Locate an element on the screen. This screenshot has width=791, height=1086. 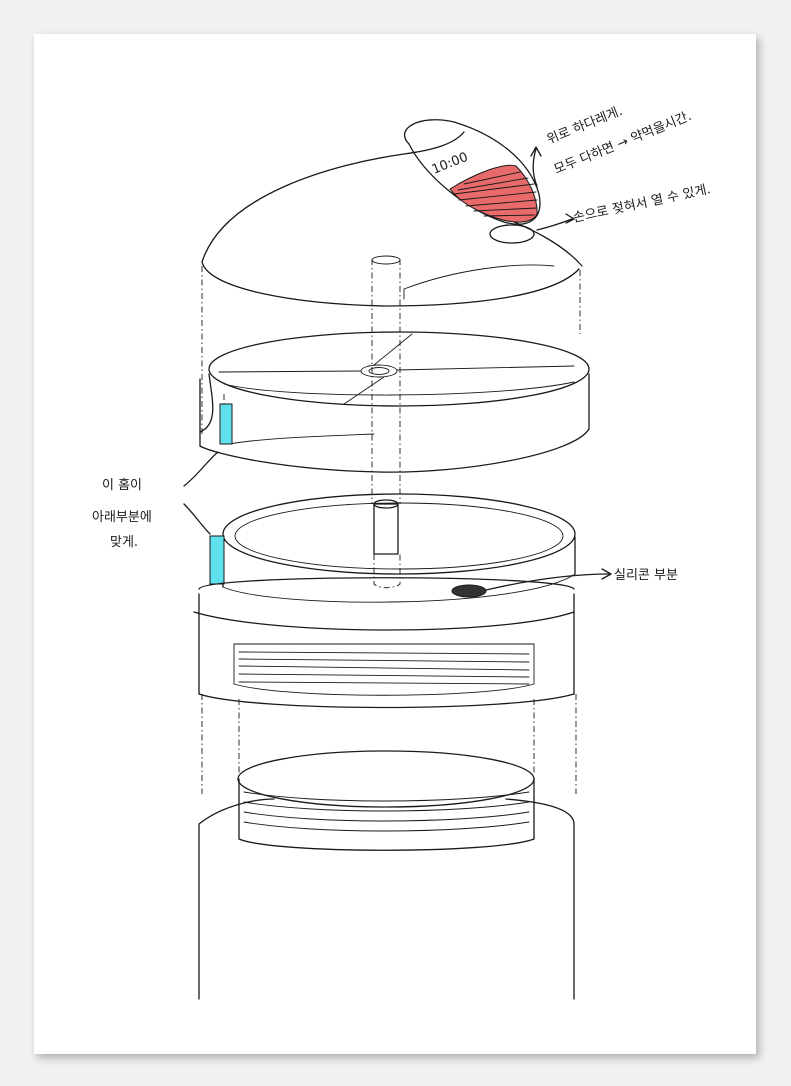
display-time-text: 10:00 is located at coordinates (450, 164).